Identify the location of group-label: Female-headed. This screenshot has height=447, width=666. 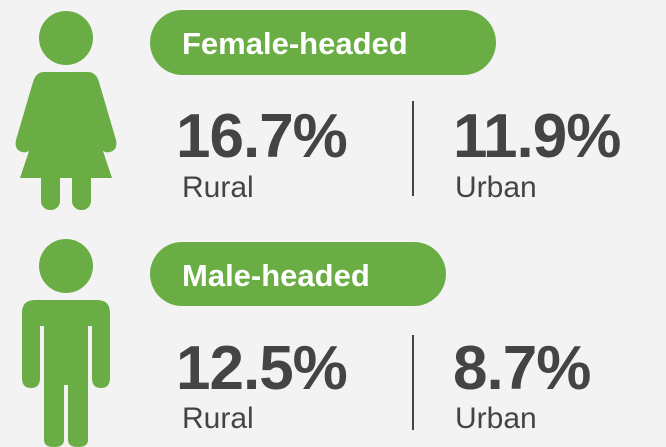
(295, 43).